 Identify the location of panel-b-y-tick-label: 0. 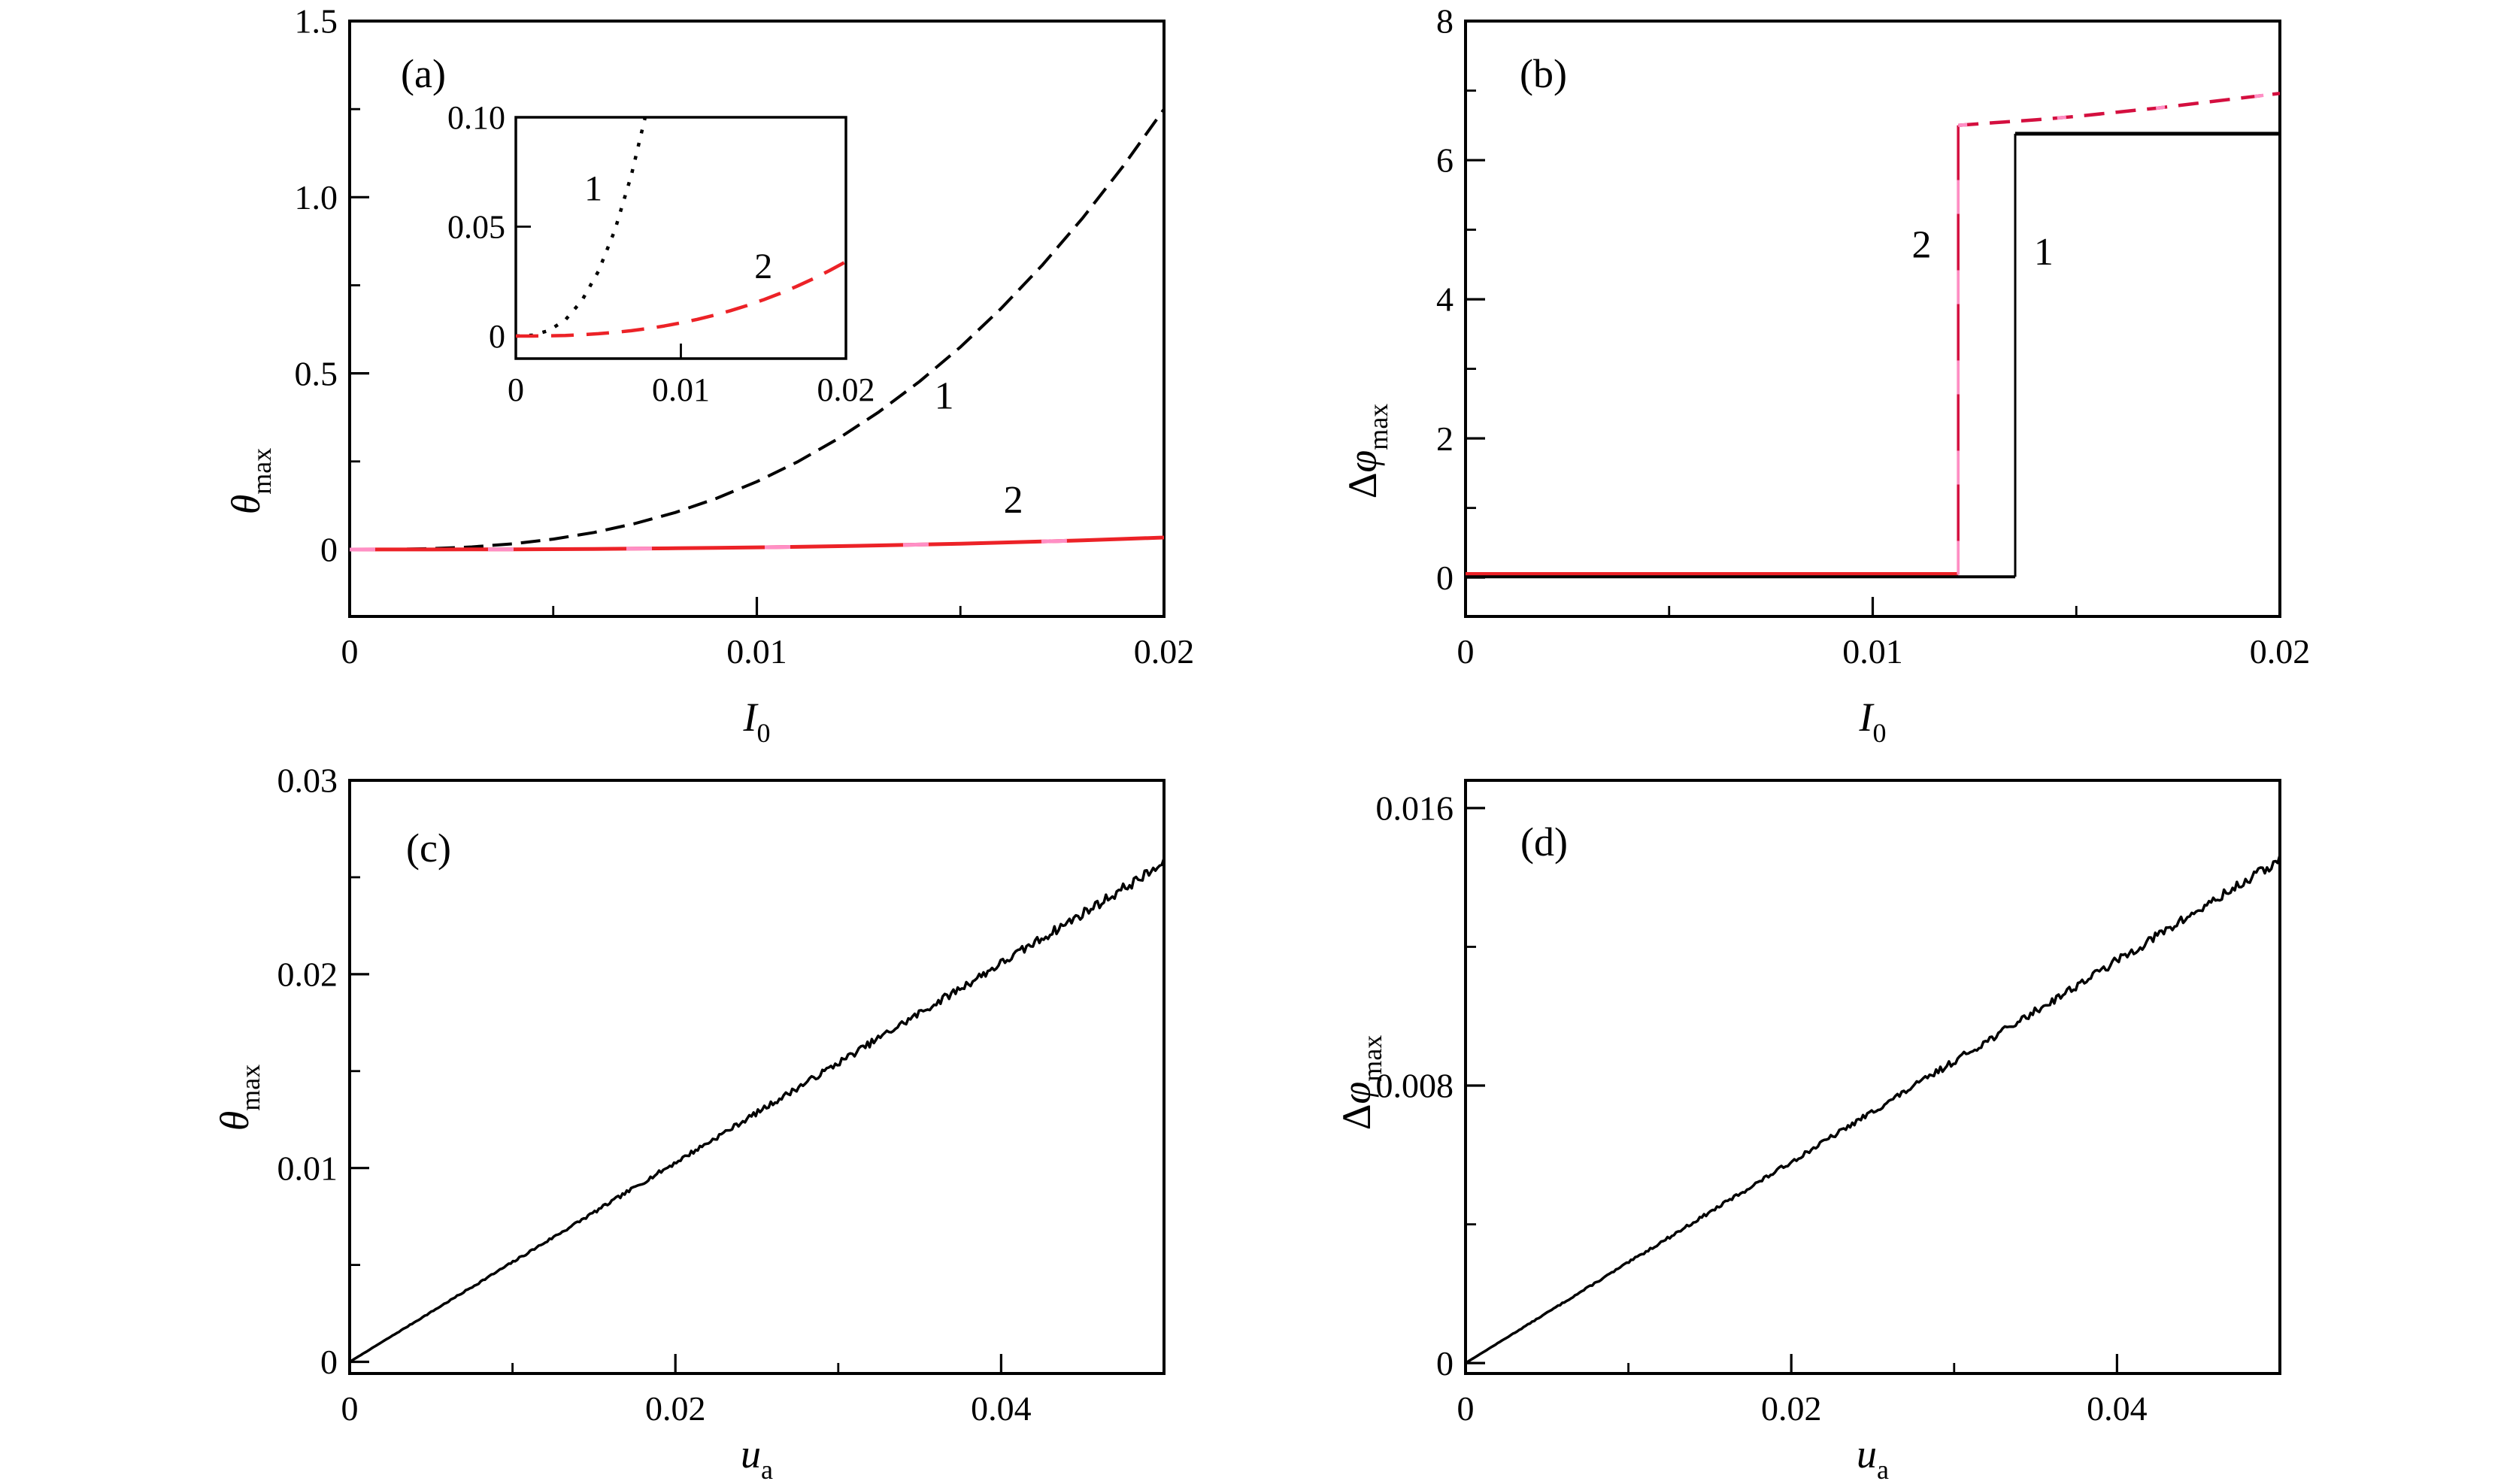
(1445, 578).